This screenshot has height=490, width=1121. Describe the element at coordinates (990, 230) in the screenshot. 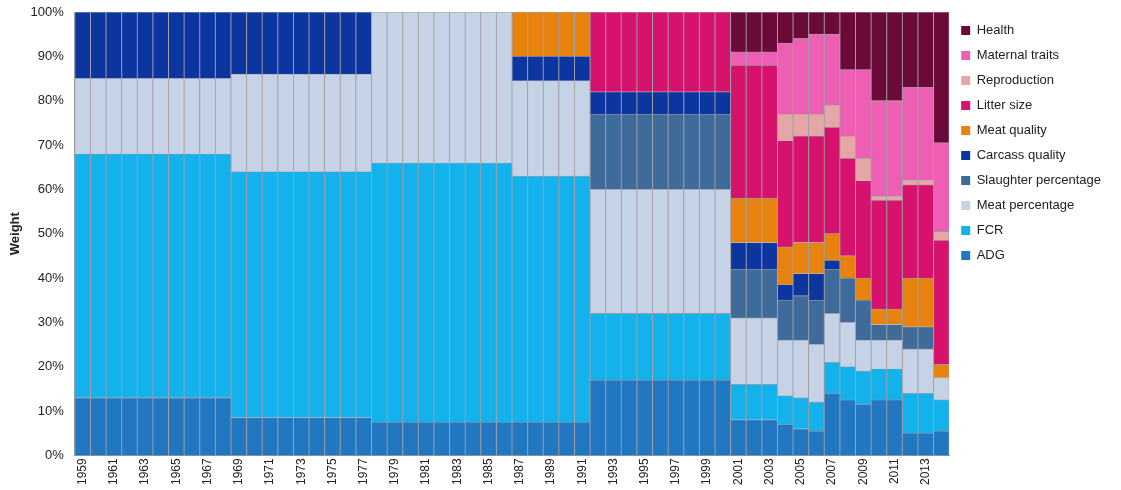

I see `legend-label: FCR` at that location.